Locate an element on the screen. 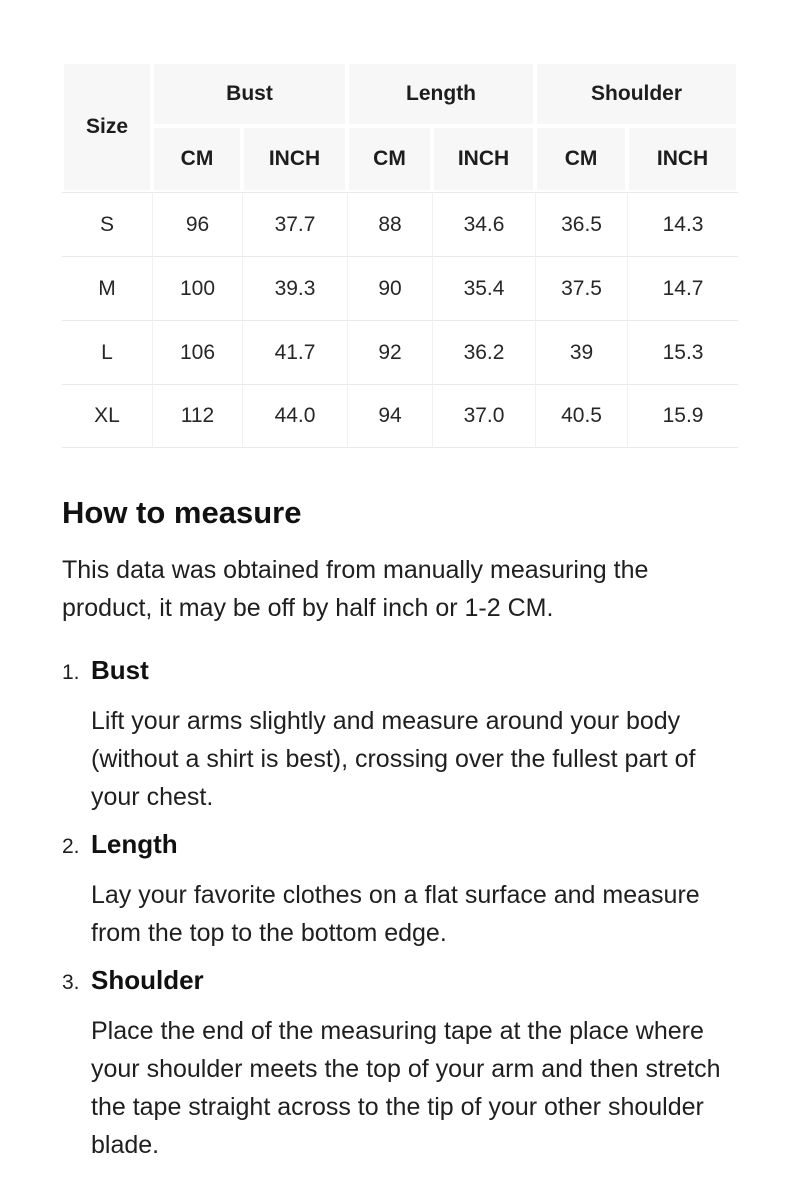  value-cell: 44.0 is located at coordinates (295, 416).